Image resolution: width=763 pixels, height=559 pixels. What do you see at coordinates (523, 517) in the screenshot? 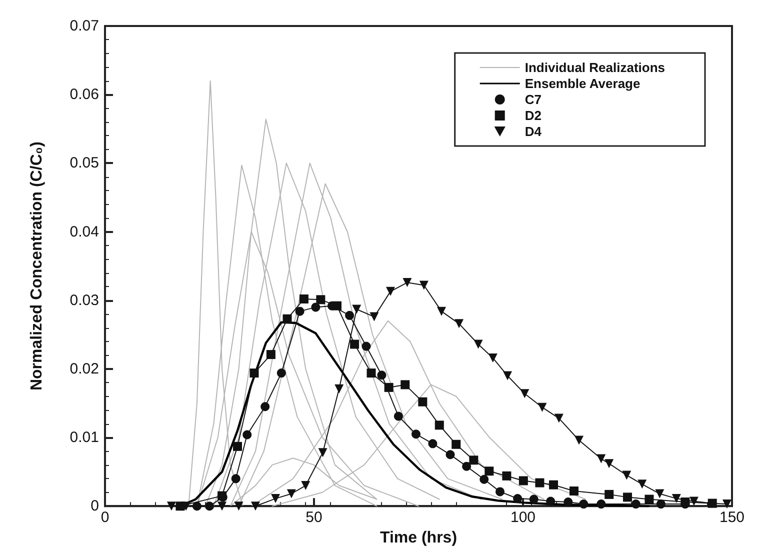
I see `x-tick-label: 100` at bounding box center [523, 517].